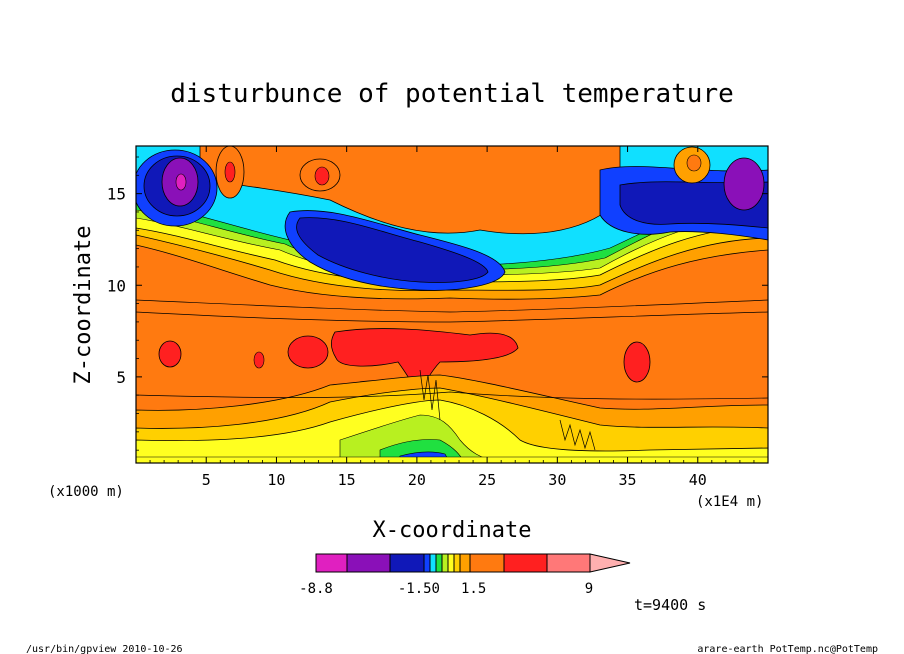 The height and width of the screenshot is (654, 904). What do you see at coordinates (433, 563) in the screenshot?
I see `colorbar-bin-cyan` at bounding box center [433, 563].